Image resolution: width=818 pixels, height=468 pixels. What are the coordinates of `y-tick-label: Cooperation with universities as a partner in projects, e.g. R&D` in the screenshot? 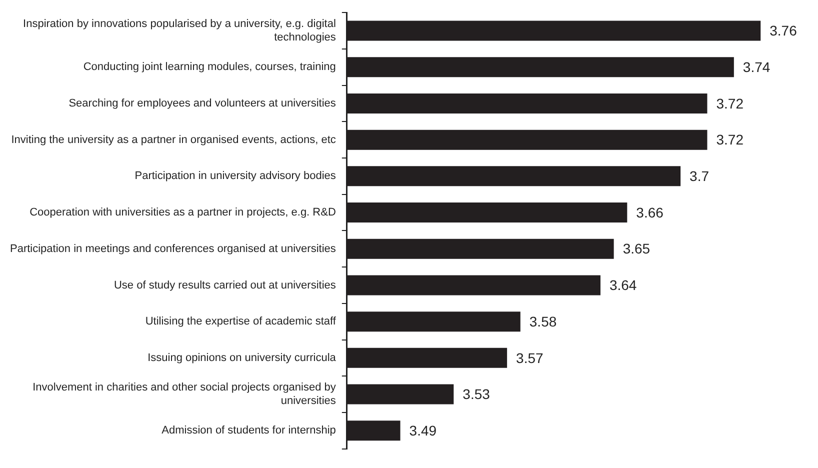 It's located at (183, 212).